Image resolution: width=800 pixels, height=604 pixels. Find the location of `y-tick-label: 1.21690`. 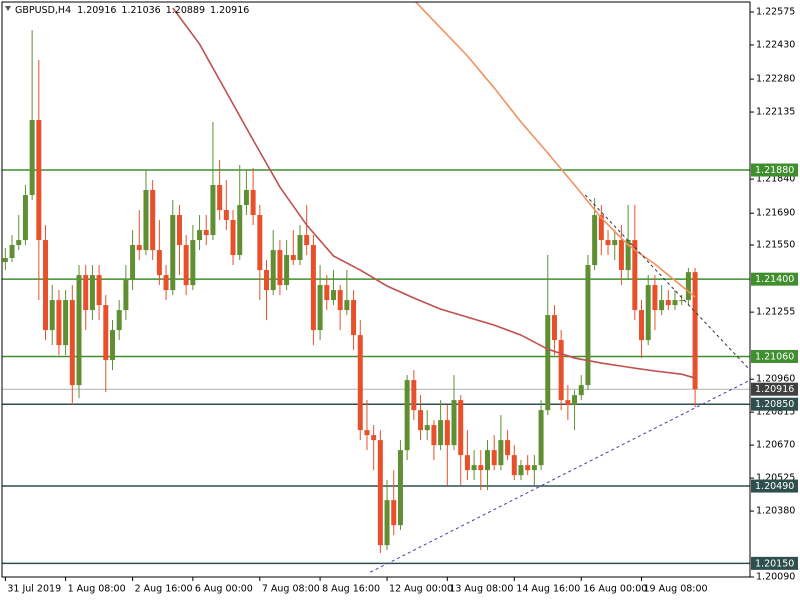

y-tick-label: 1.21690 is located at coordinates (775, 213).